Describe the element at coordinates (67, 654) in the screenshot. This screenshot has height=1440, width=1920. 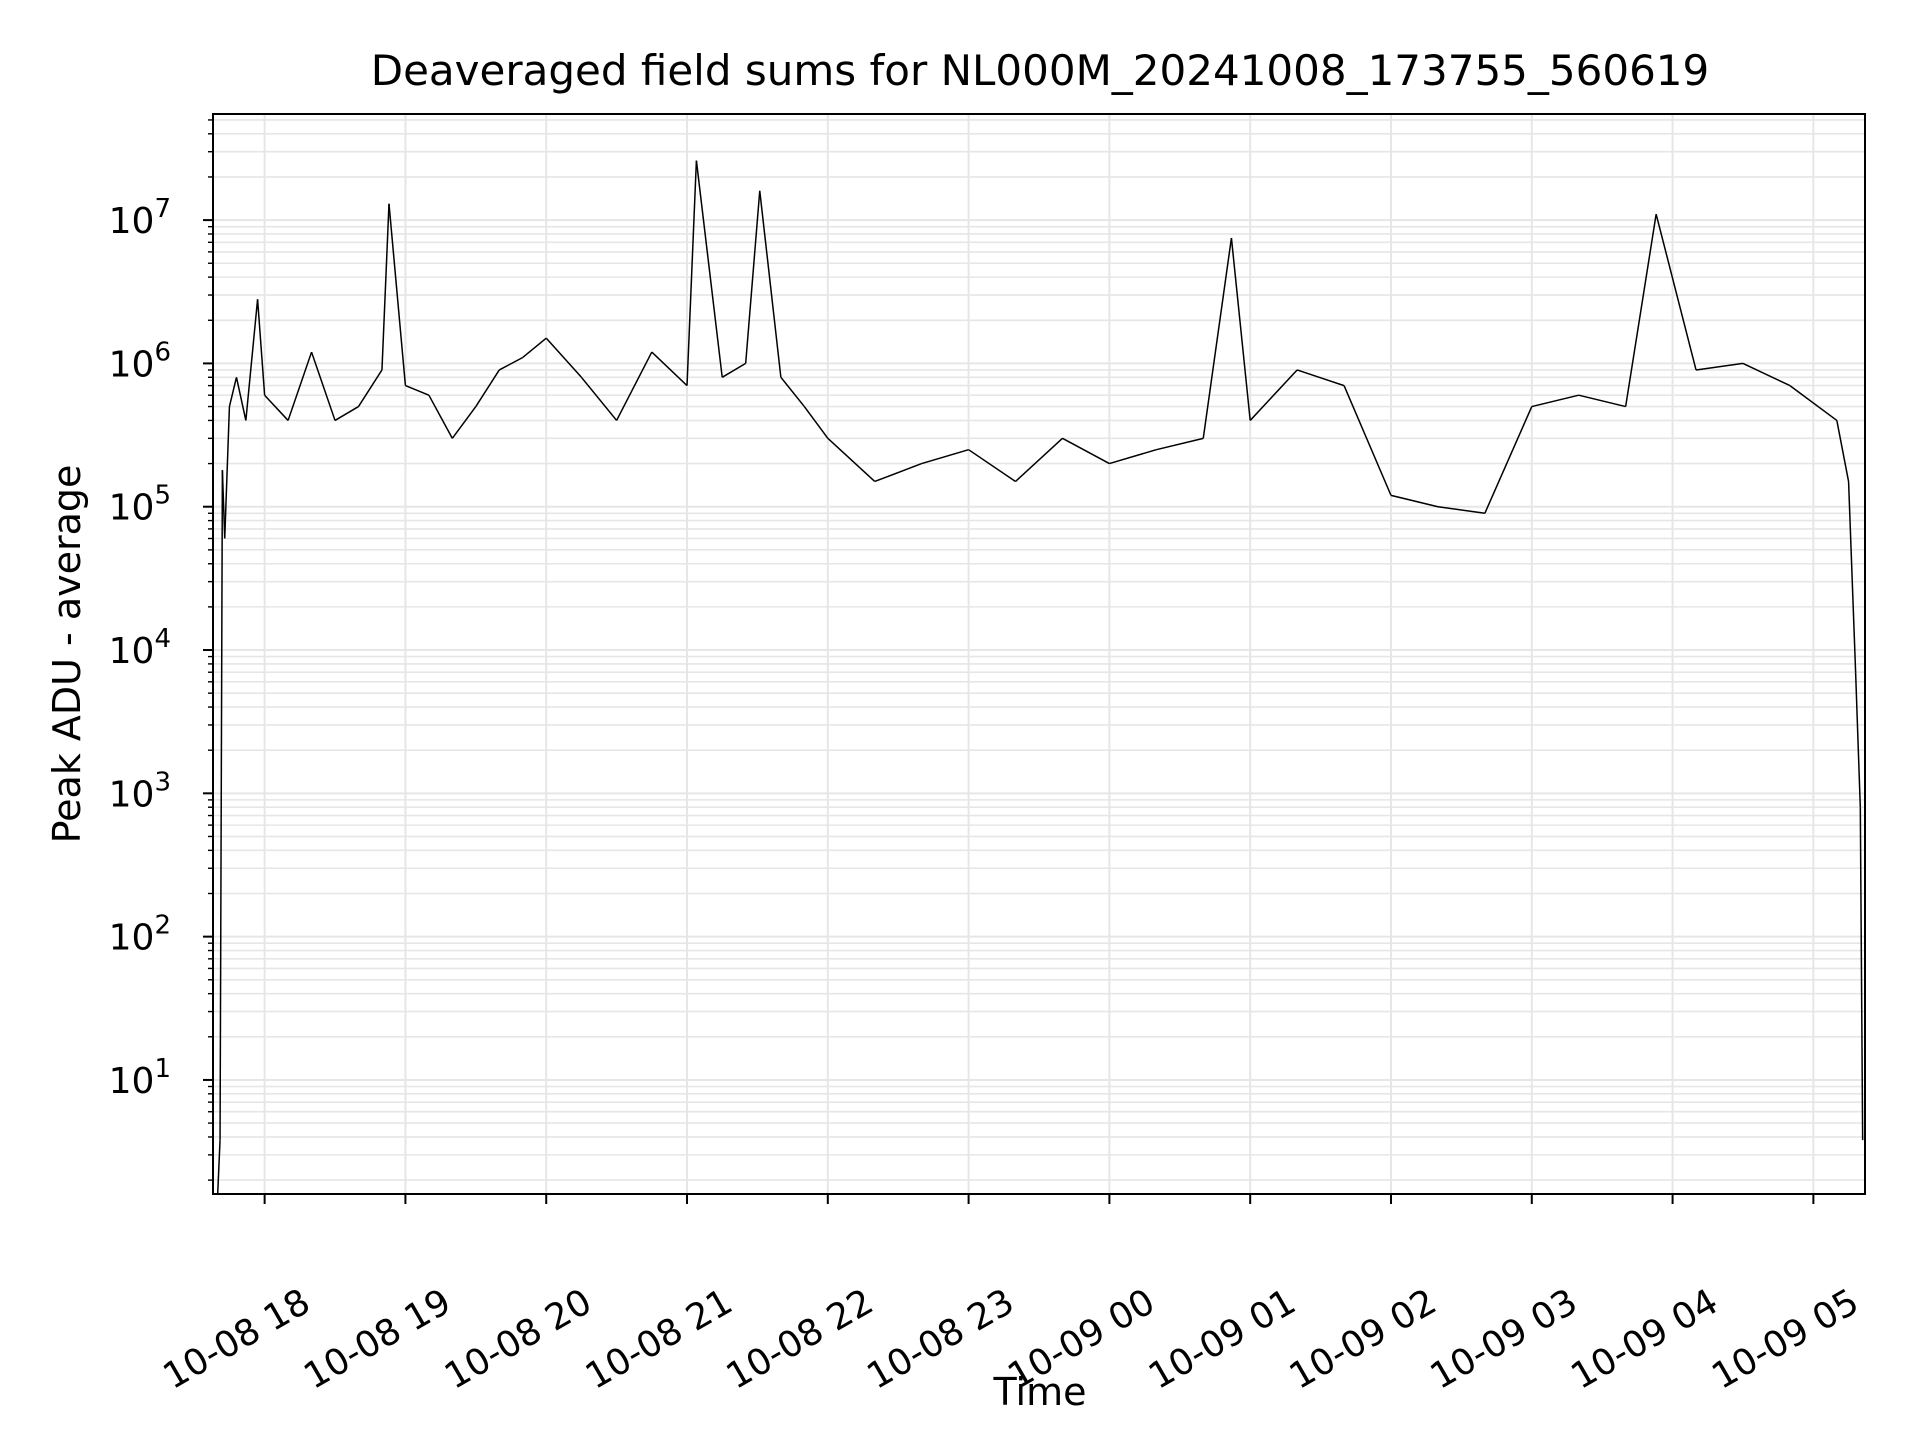
I see `y-axis-label: Peak ADU - average` at that location.